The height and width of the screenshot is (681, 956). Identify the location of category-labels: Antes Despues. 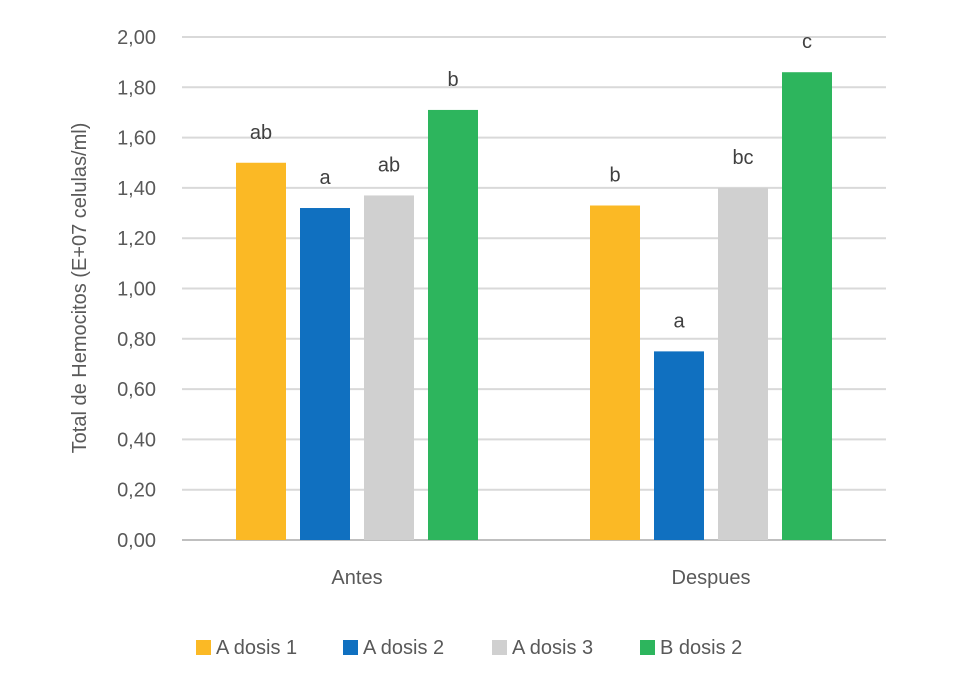
(540, 578).